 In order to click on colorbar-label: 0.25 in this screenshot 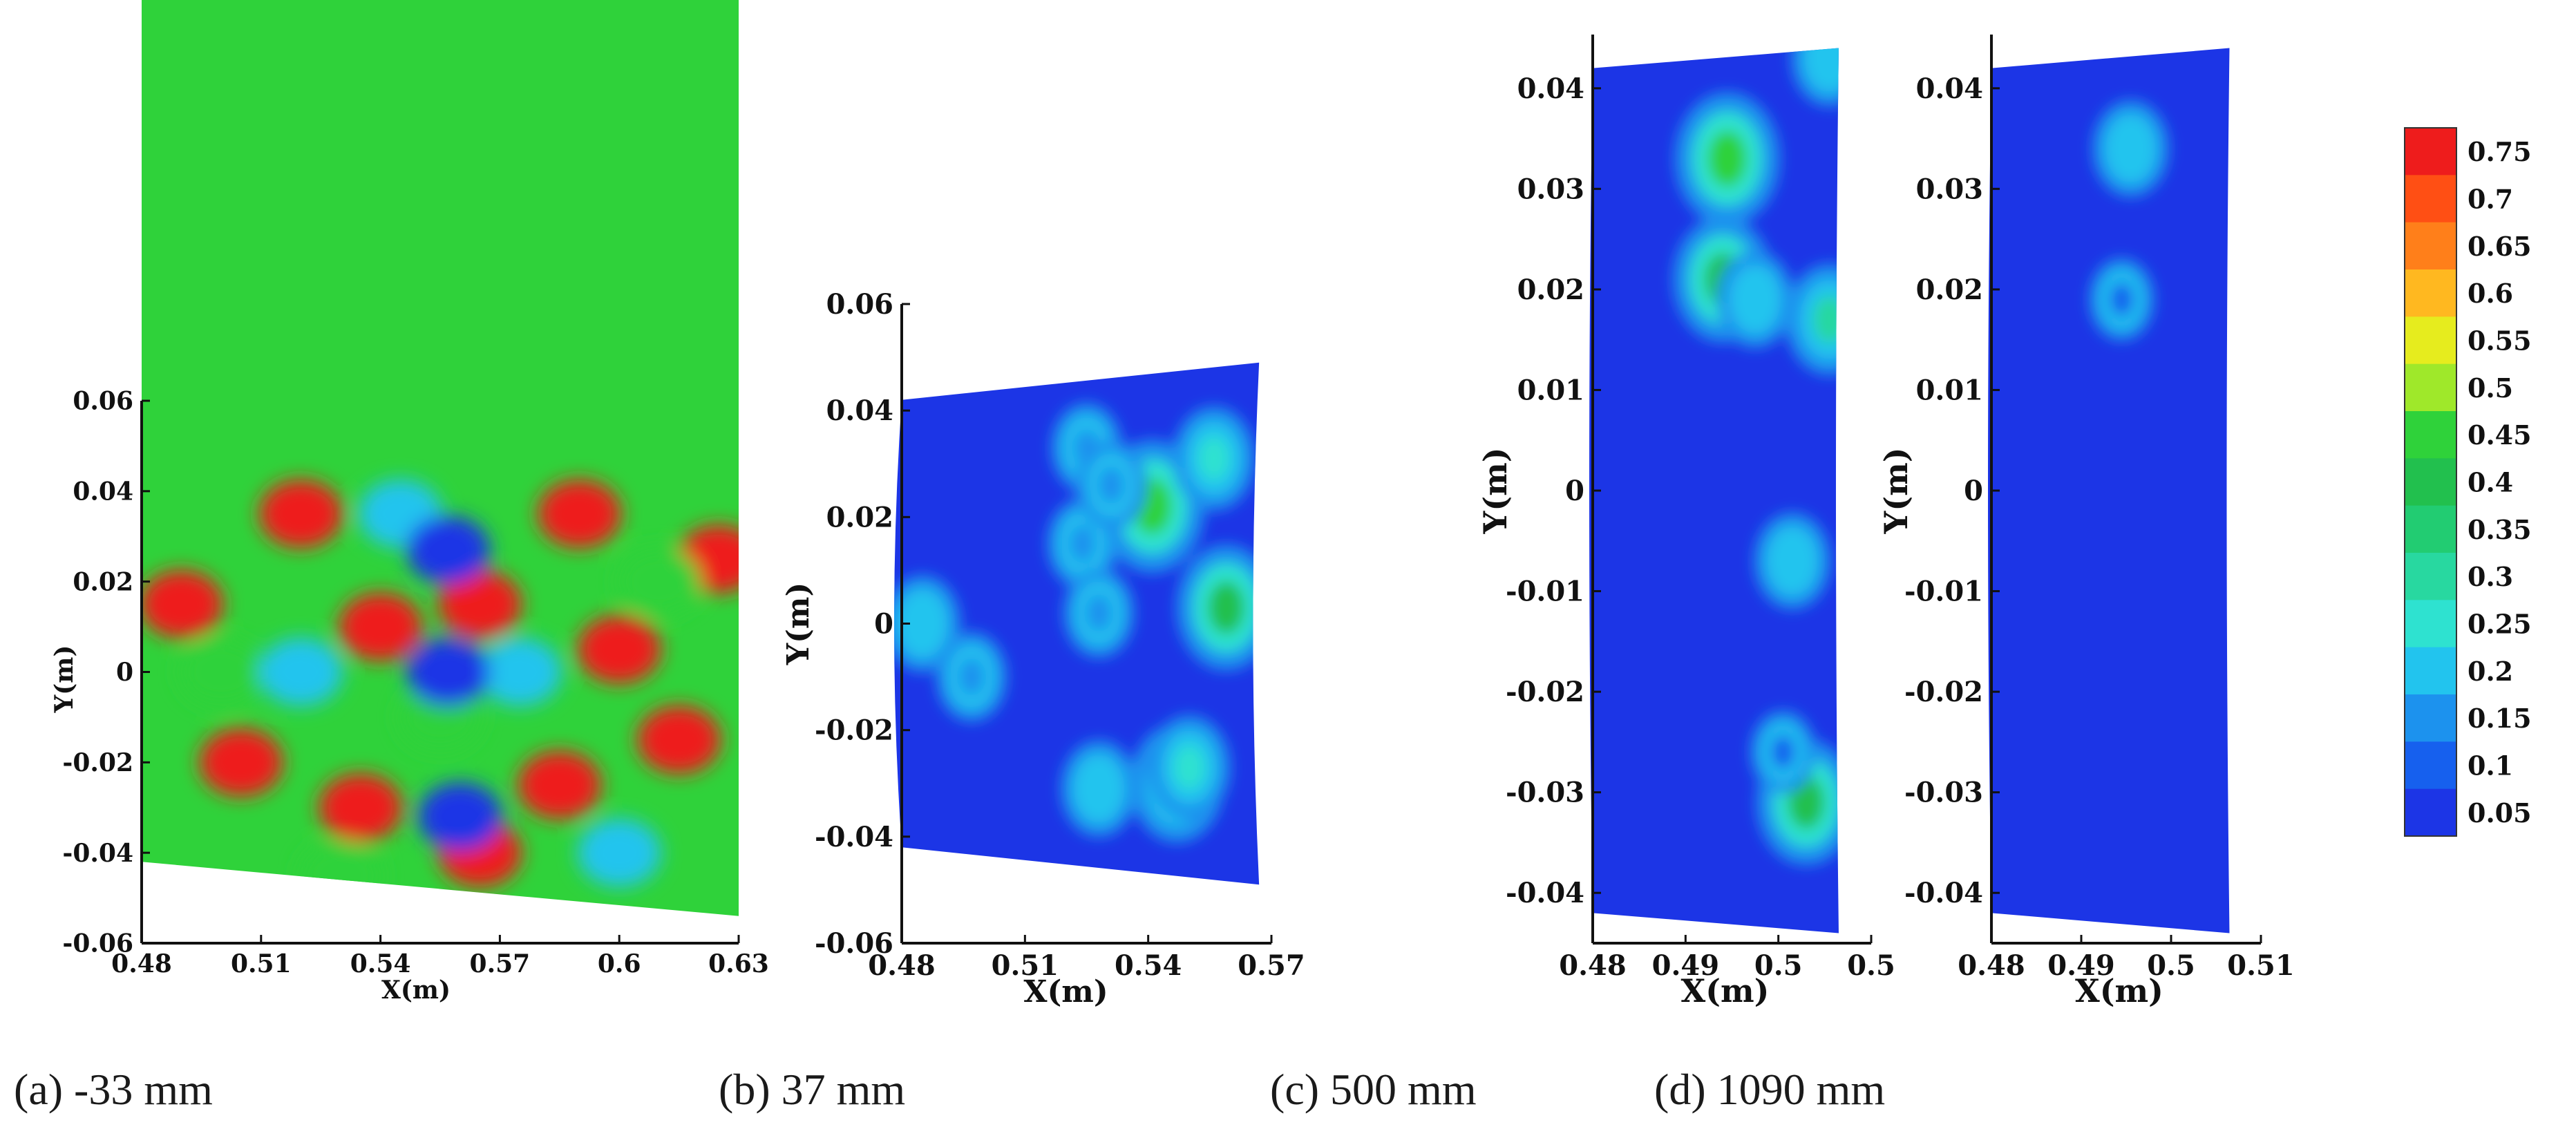, I will do `click(2500, 624)`.